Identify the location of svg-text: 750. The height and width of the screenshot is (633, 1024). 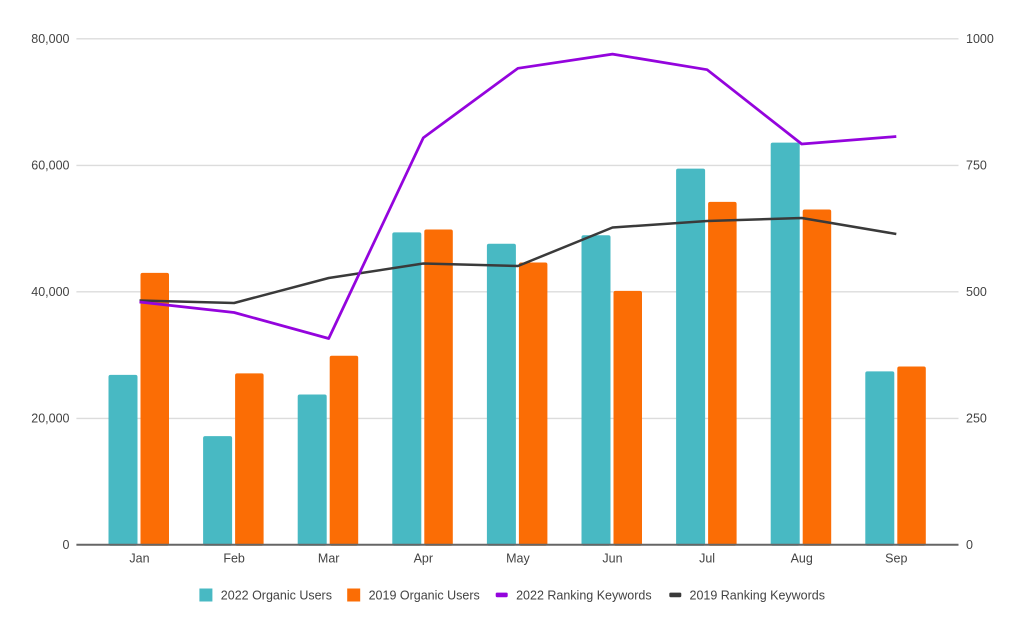
(976, 166).